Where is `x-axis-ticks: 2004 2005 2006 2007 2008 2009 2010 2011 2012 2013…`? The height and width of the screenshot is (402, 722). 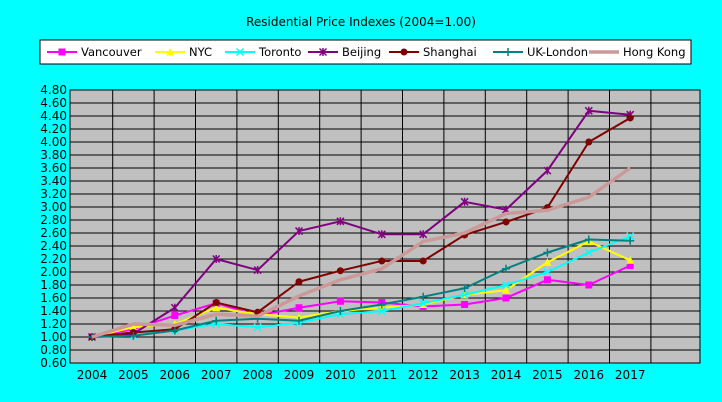 x-axis-ticks: 2004 2005 2006 2007 2008 2009 2010 2011 2012 2013… is located at coordinates (361, 375).